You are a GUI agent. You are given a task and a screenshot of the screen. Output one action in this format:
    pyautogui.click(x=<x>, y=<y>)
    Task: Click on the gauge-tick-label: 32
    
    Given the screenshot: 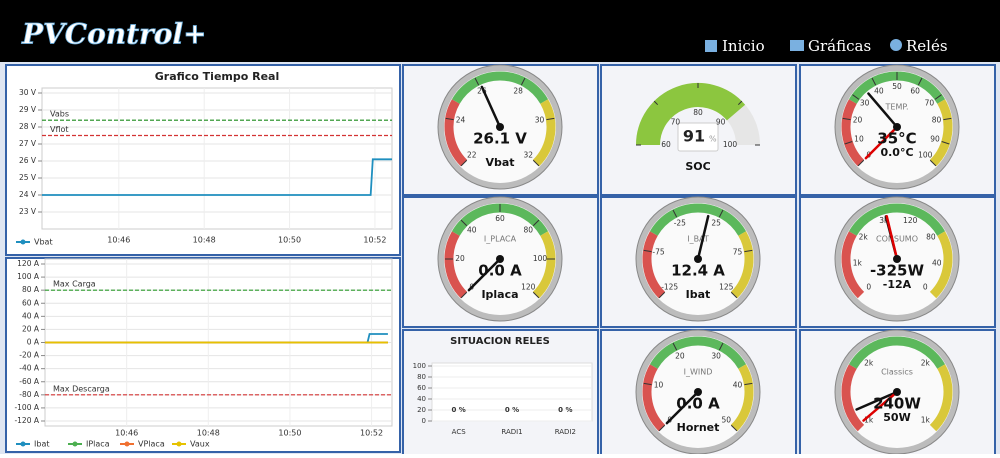 What is the action you would take?
    pyautogui.click(x=529, y=154)
    